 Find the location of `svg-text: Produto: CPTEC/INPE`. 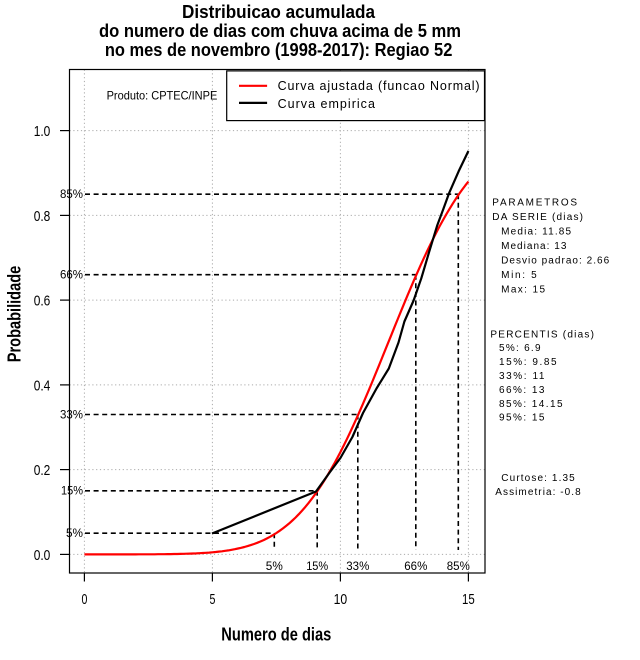

svg-text: Produto: CPTEC/INPE is located at coordinates (162, 96).